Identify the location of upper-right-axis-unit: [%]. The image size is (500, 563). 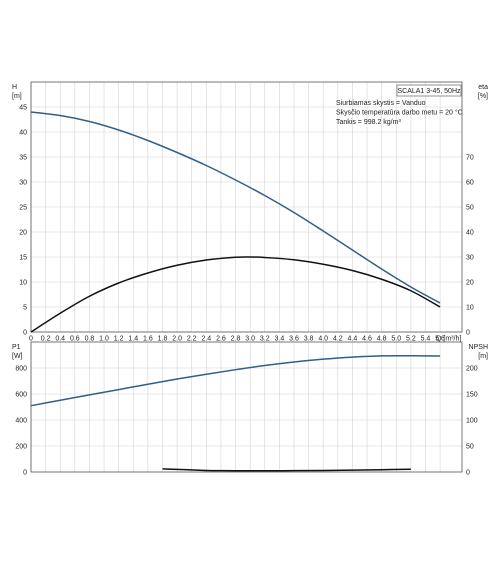
(483, 96).